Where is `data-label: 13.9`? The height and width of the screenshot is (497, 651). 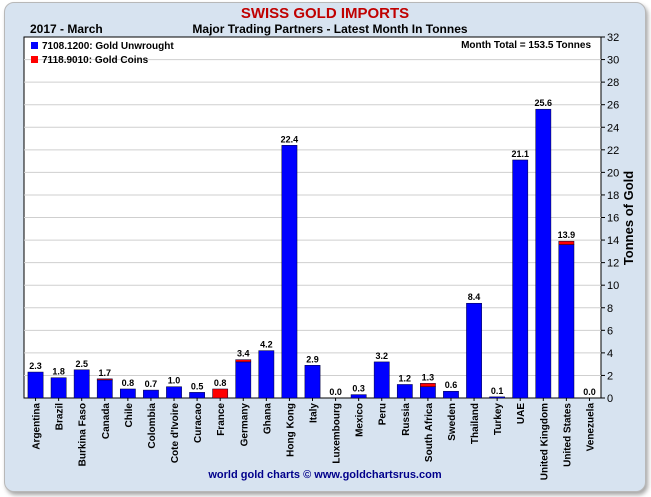
data-label: 13.9 is located at coordinates (567, 235).